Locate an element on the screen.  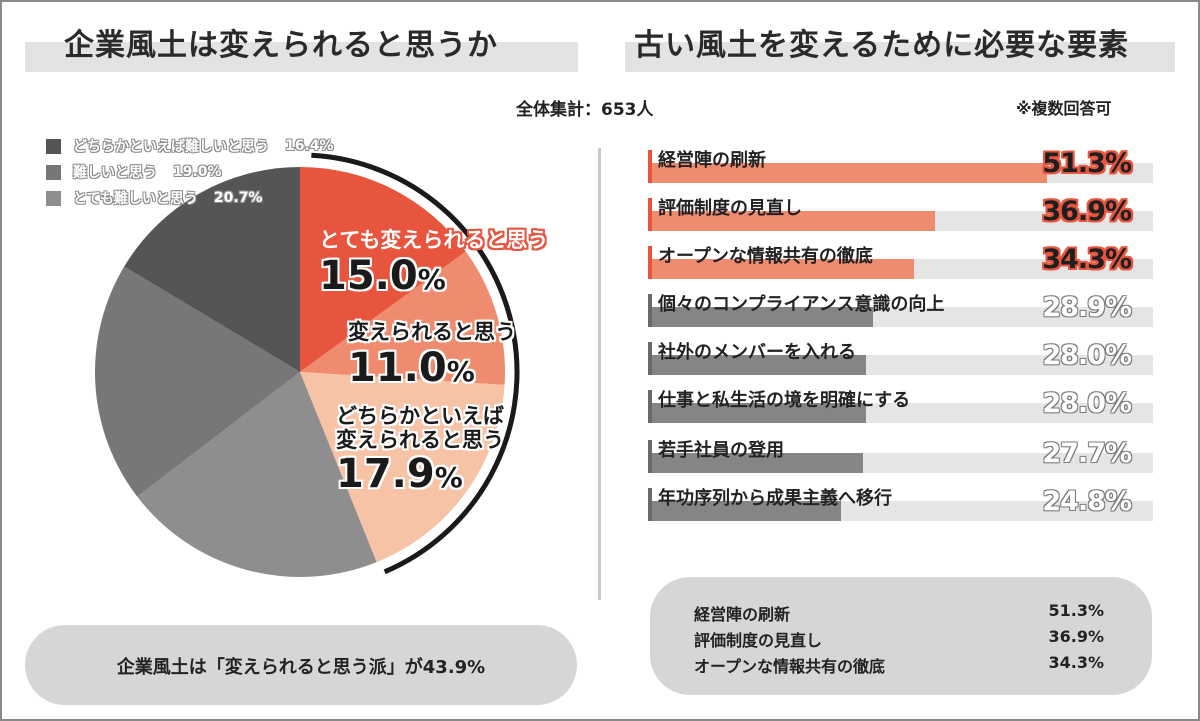
legend-item: どちらかといえば難しいと思う 16.4% is located at coordinates (190, 146).